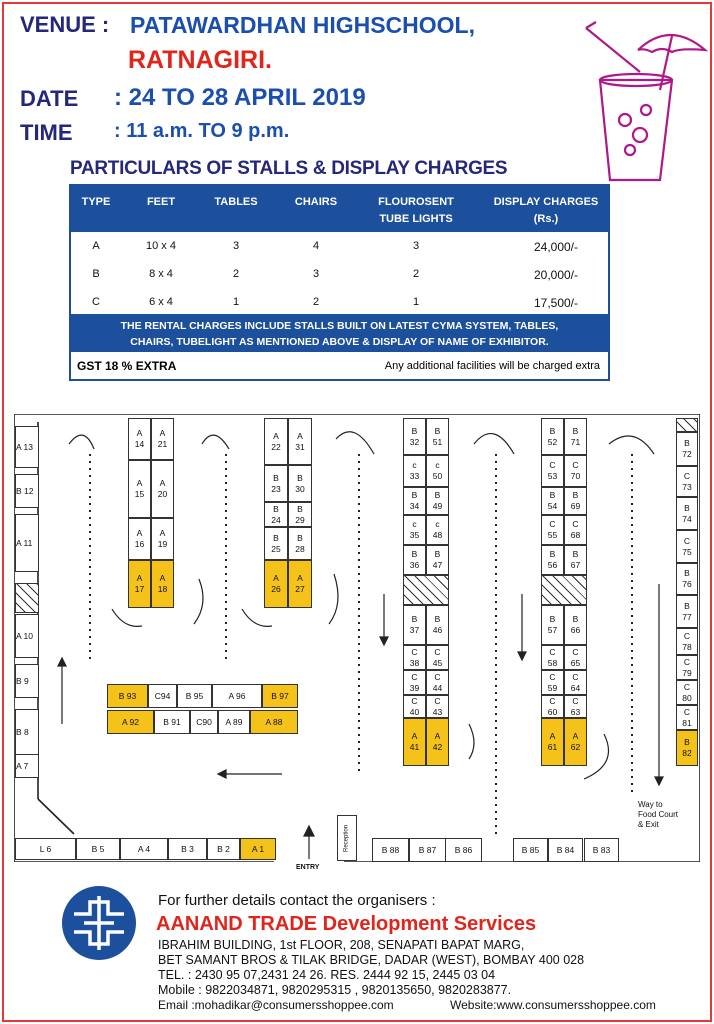  What do you see at coordinates (427, 850) in the screenshot?
I see `stall: B 87` at bounding box center [427, 850].